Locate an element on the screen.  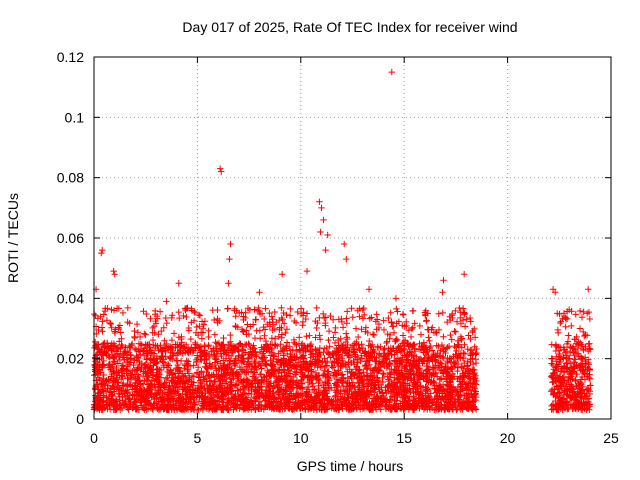
x-tick-label: 0 is located at coordinates (94, 438).